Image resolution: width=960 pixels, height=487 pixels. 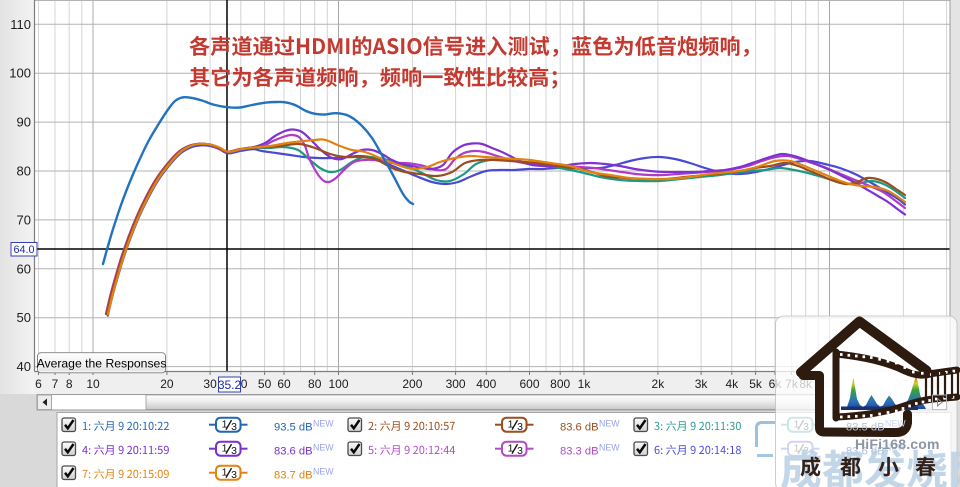 What do you see at coordinates (560, 384) in the screenshot?
I see `svg-text: 800` at bounding box center [560, 384].